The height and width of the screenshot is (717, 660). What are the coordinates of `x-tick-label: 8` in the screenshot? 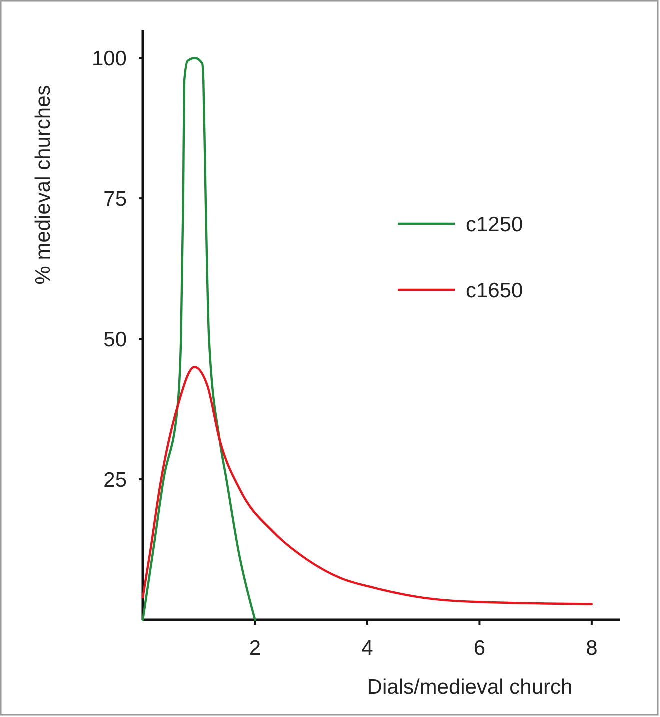 It's located at (592, 648).